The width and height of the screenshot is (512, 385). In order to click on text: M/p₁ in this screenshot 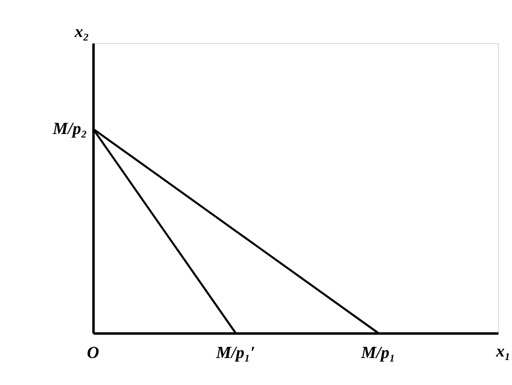, I will do `click(378, 352)`.